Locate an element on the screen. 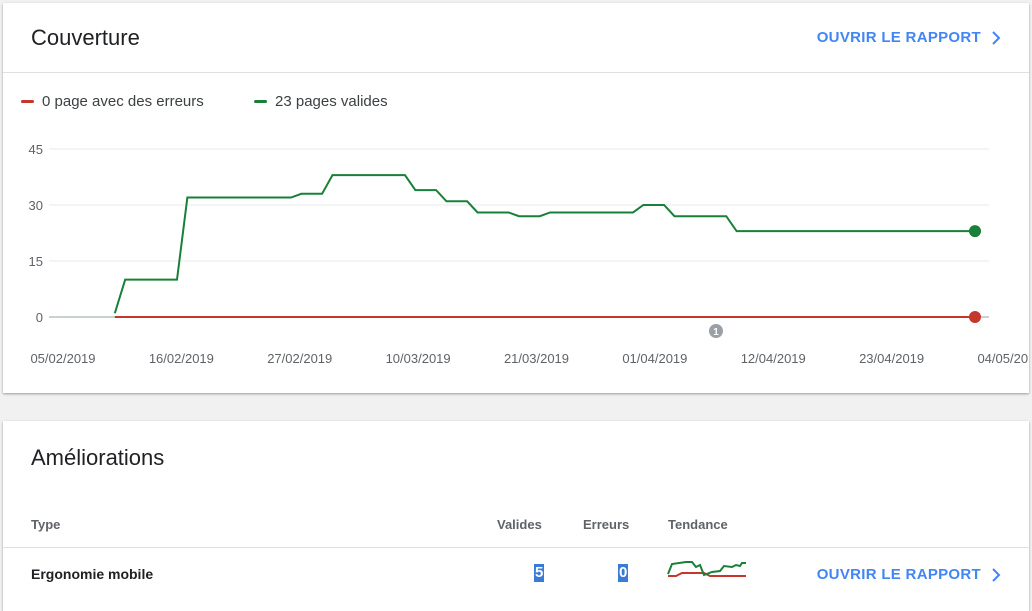  sparkline-valid is located at coordinates (706, 569).